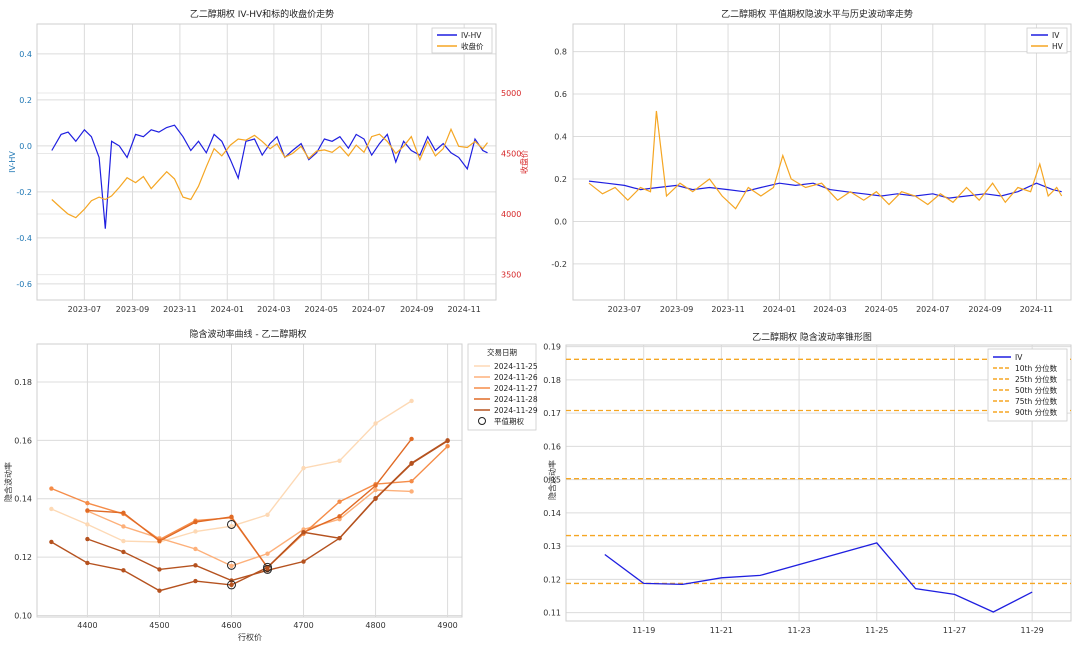 Image resolution: width=1080 pixels, height=650 pixels. What do you see at coordinates (132, 309) in the screenshot?
I see `chart1-xtick: 2023-09` at bounding box center [132, 309].